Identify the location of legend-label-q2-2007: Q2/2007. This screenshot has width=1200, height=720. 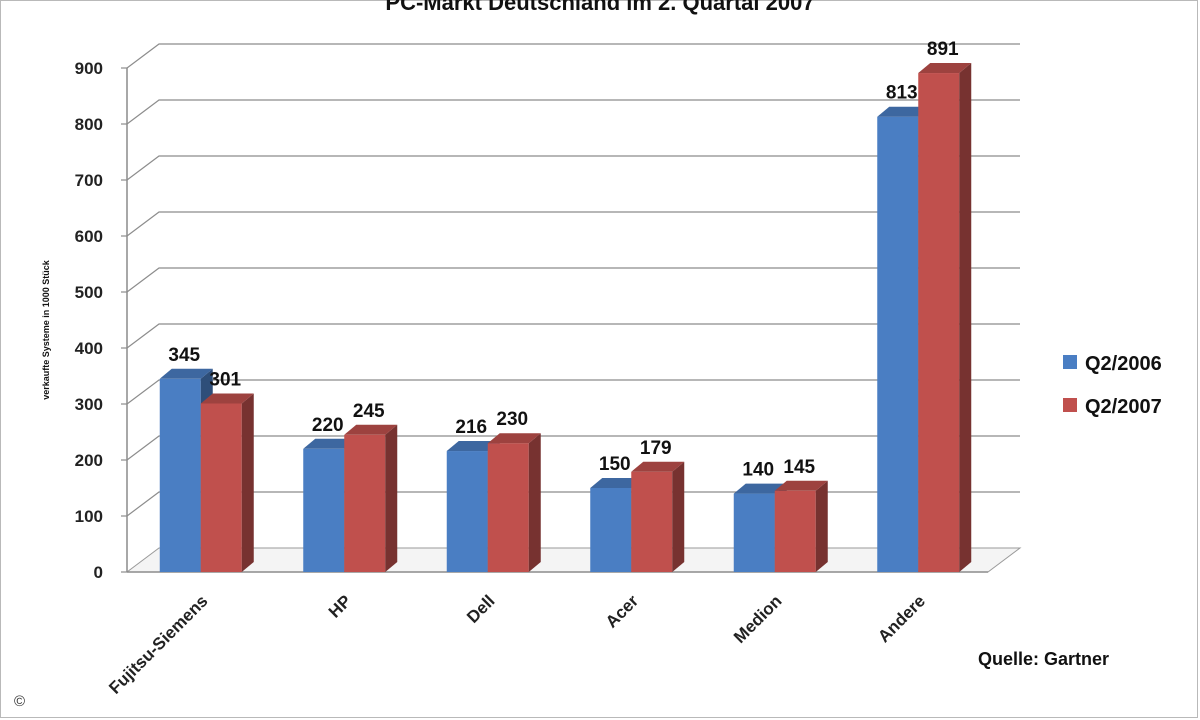
(1123, 407).